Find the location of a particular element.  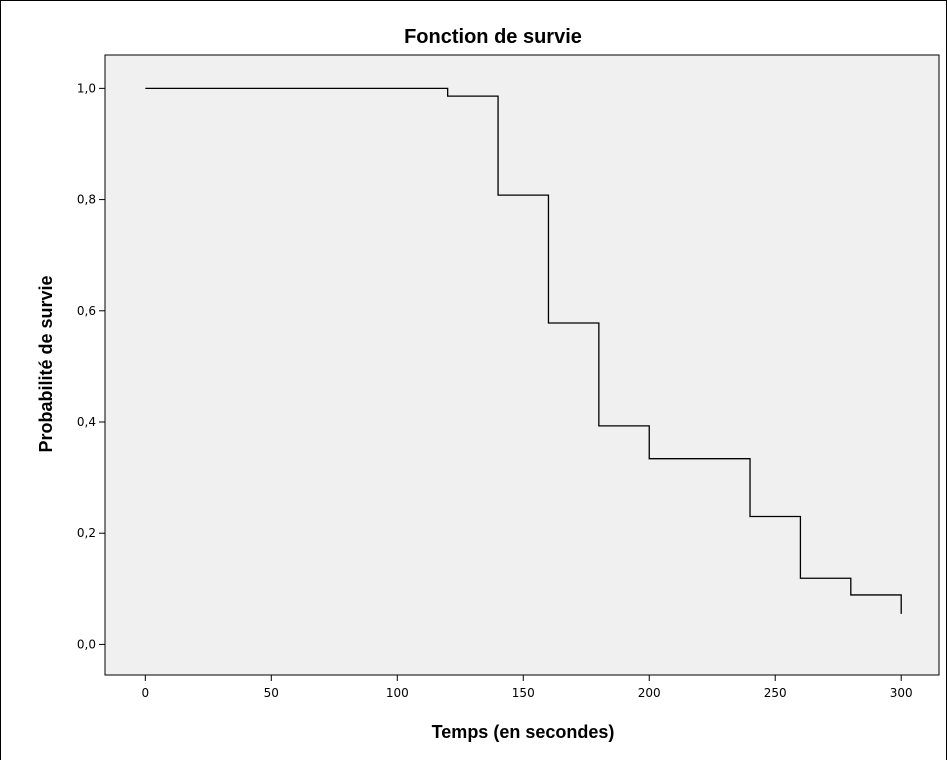

x-tick-label: 150 is located at coordinates (523, 693).